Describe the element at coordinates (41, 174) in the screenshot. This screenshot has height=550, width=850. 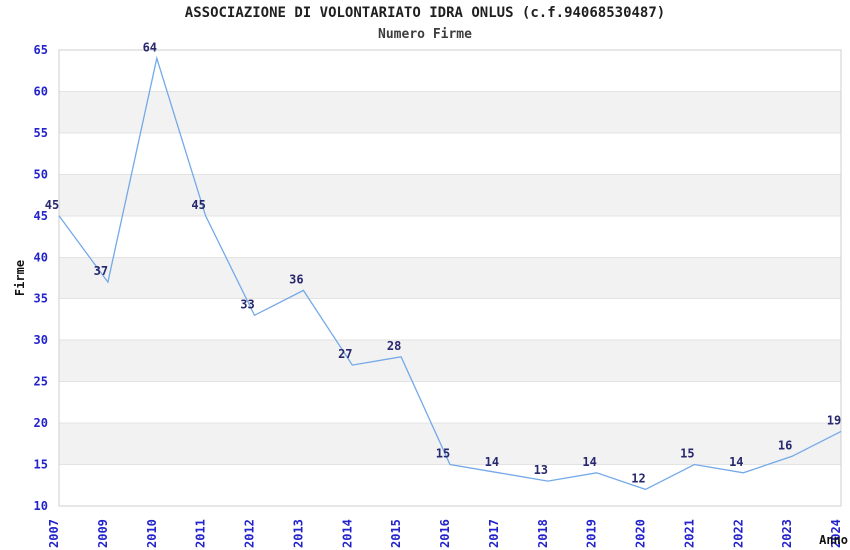
I see `y-tick-label: 50` at that location.